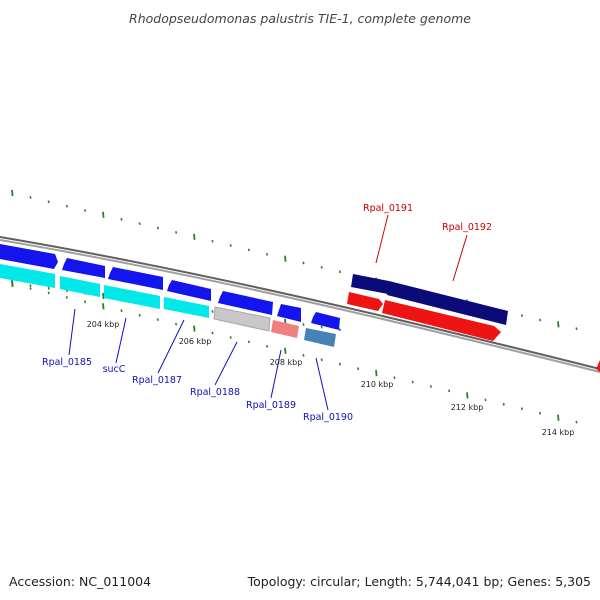 The height and width of the screenshot is (600, 600). Describe the element at coordinates (157, 380) in the screenshot. I see `gene-label-rpal0187: Rpal_0187` at that location.